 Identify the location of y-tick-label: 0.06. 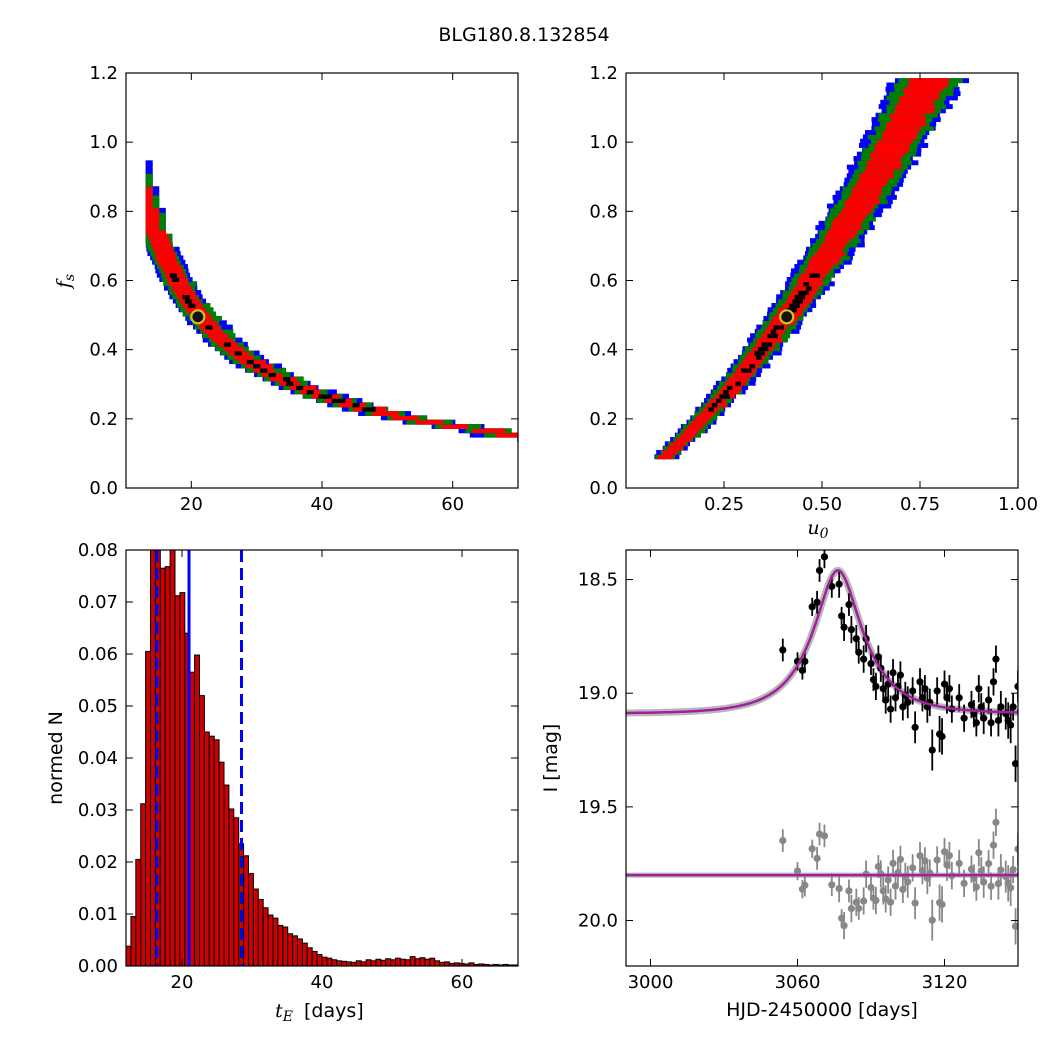
(98, 654).